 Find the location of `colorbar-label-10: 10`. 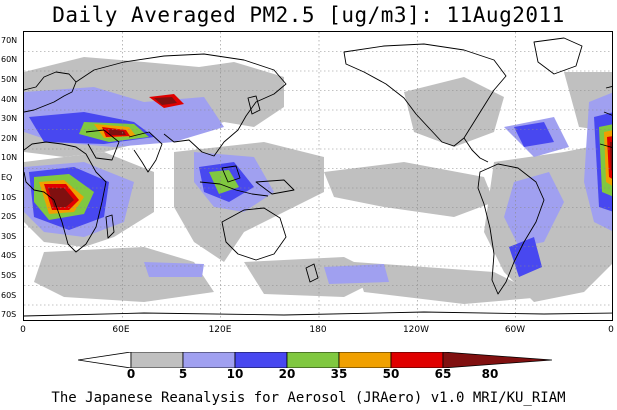

colorbar-label-10: 10 is located at coordinates (235, 374).